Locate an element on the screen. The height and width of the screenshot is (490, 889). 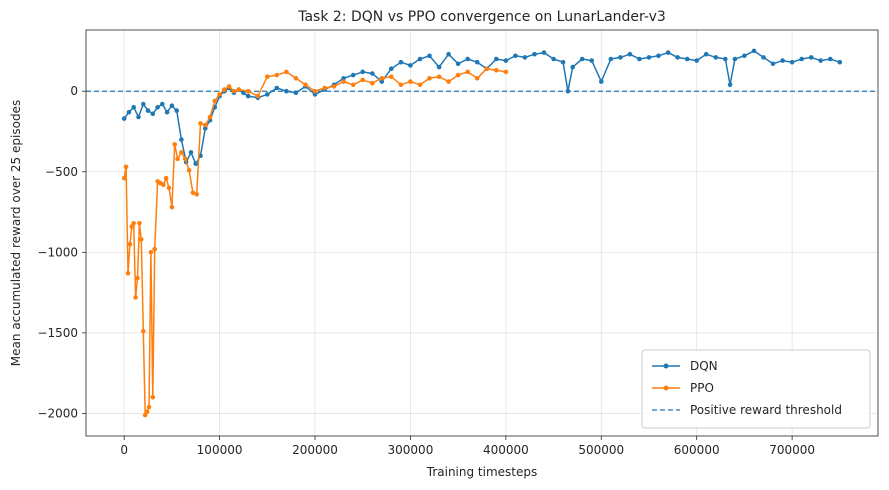
legend-label: DQN is located at coordinates (704, 366).